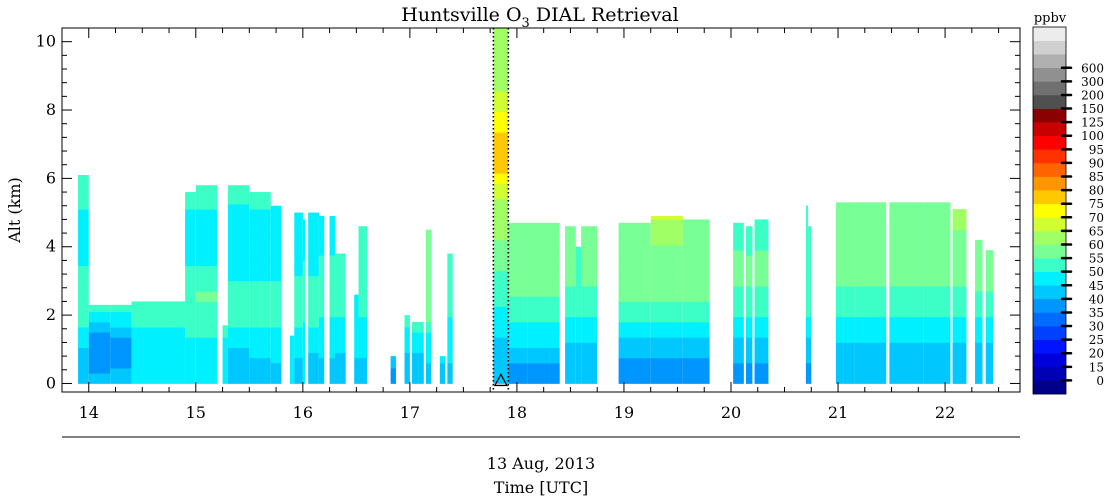 This screenshot has height=500, width=1110. Describe the element at coordinates (14, 210) in the screenshot. I see `y-axis-label: Alt (km)` at that location.